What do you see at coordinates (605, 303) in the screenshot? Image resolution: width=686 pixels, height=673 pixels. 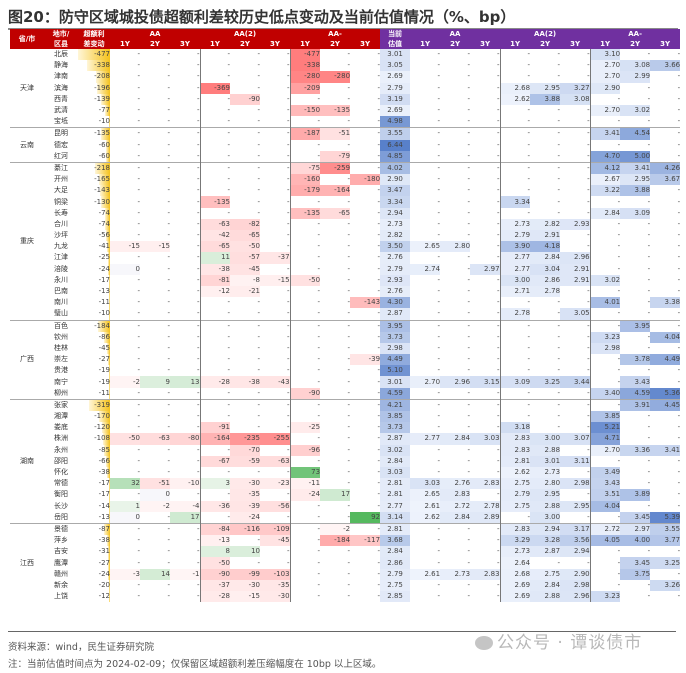 I see `valuation-cell: 4.01` at bounding box center [605, 303].